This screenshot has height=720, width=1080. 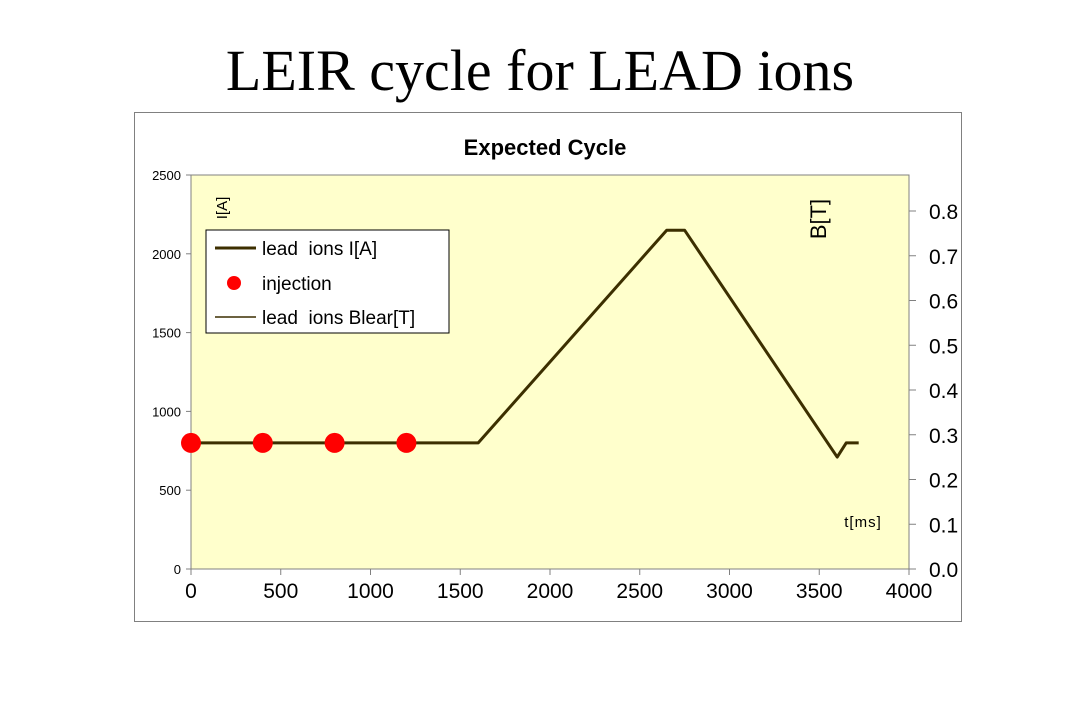 What do you see at coordinates (166, 333) in the screenshot?
I see `y-left-tick-label: 1500` at bounding box center [166, 333].